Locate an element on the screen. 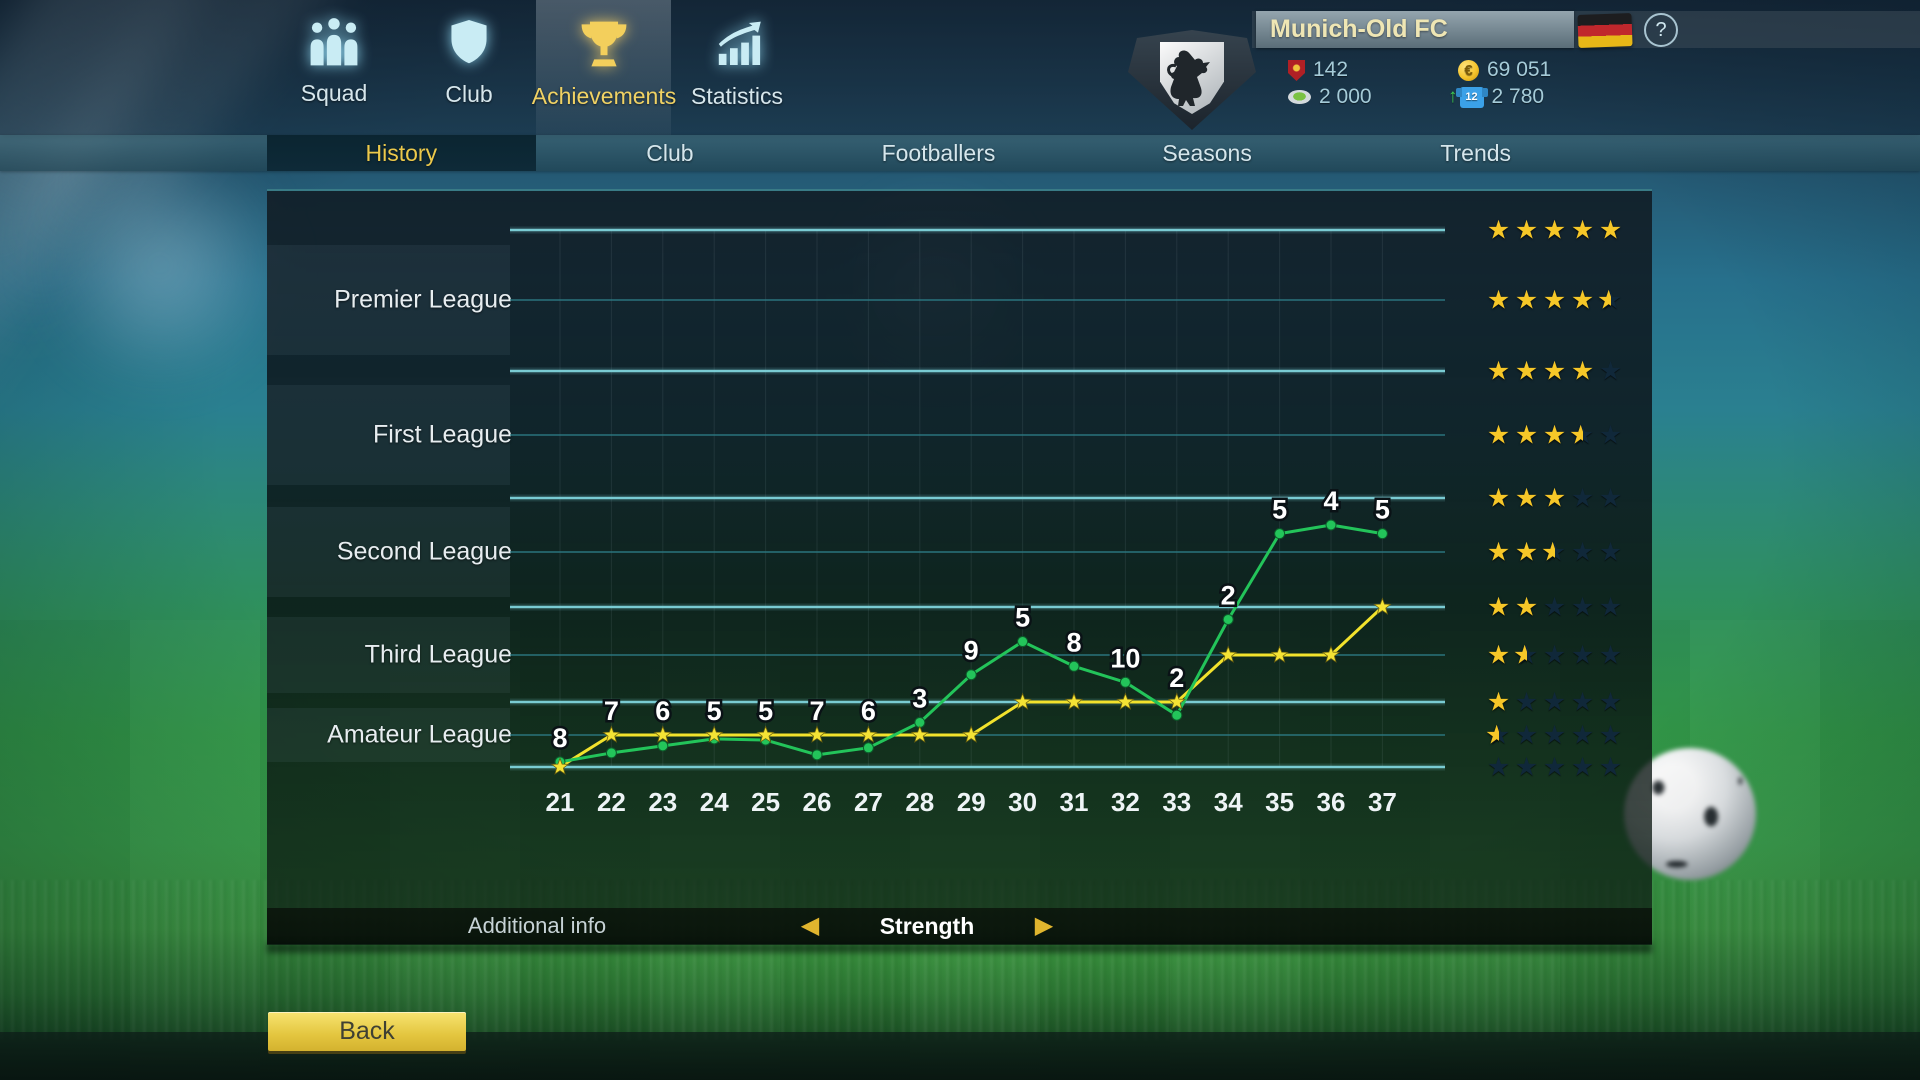  lion-emblem is located at coordinates (1188, 78).